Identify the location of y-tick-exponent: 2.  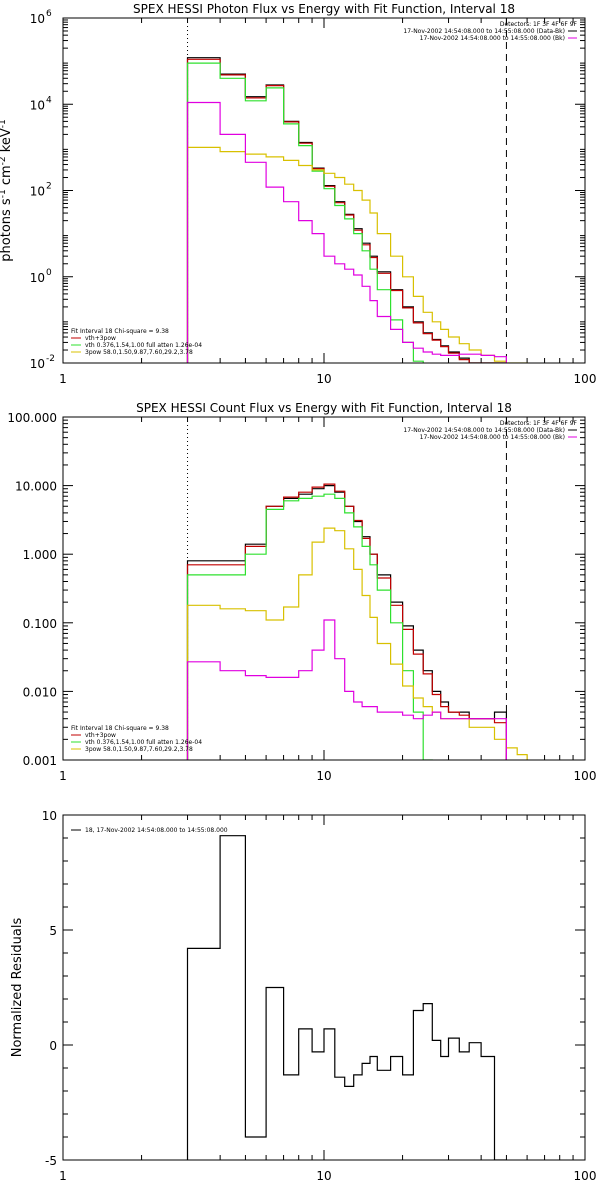
(49, 187).